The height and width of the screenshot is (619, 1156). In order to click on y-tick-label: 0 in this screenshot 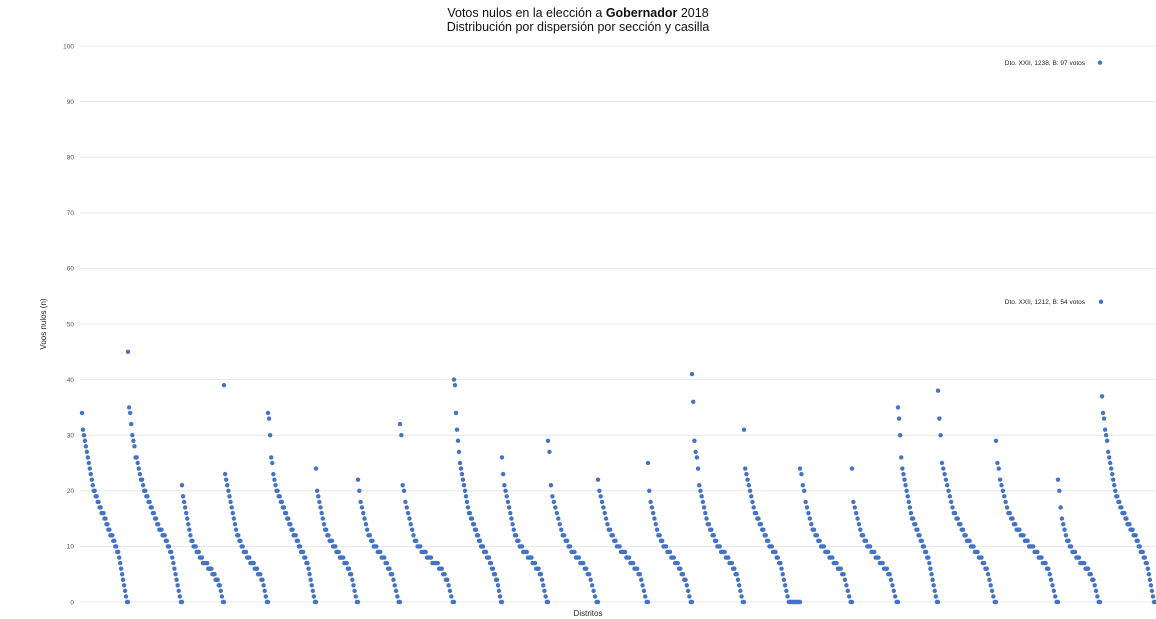, I will do `click(72, 602)`.